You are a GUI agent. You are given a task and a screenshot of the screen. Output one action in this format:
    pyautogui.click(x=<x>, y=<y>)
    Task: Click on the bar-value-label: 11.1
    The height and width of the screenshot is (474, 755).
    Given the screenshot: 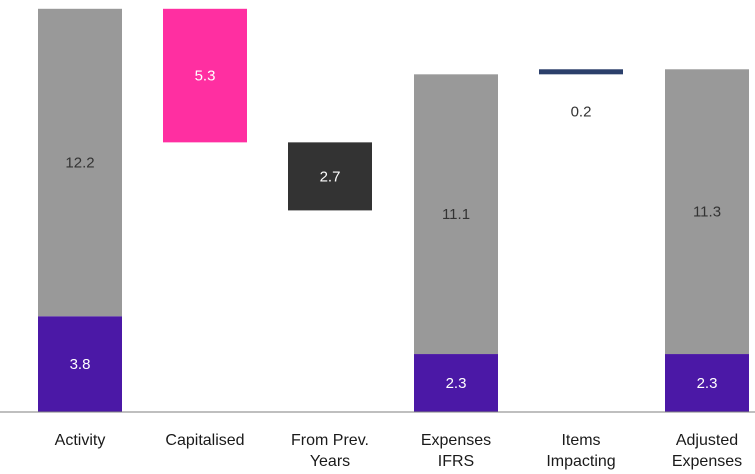 What is the action you would take?
    pyautogui.click(x=456, y=214)
    